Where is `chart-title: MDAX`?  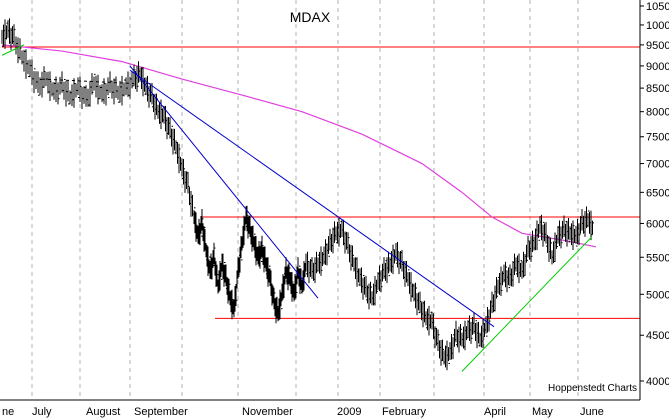 chart-title: MDAX is located at coordinates (310, 17).